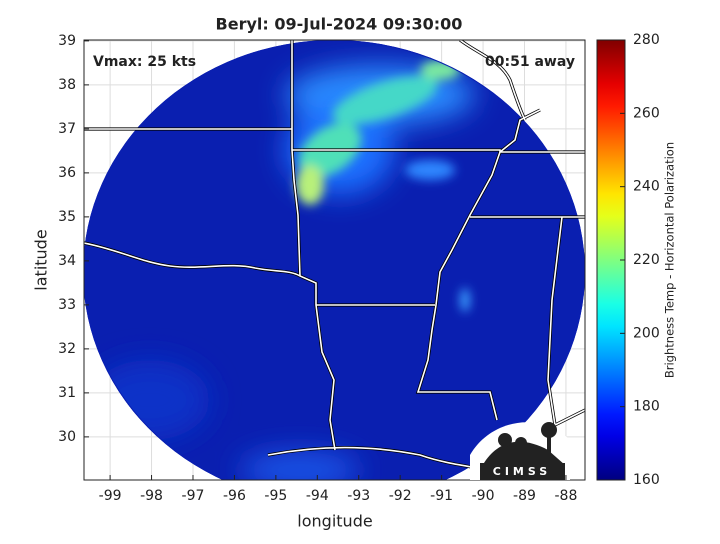 The width and height of the screenshot is (720, 544). I want to click on y-tick-label: 30, so click(67, 437).